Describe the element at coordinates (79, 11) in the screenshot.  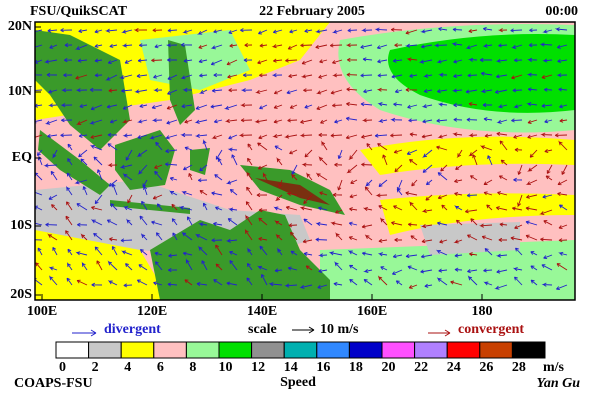
I see `title: FSU/QuikSCAT` at that location.